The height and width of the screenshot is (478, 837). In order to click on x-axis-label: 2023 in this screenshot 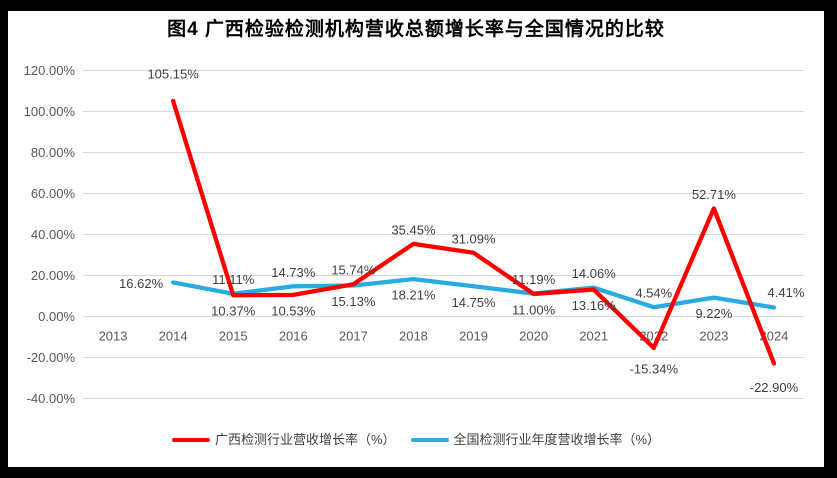, I will do `click(713, 336)`.